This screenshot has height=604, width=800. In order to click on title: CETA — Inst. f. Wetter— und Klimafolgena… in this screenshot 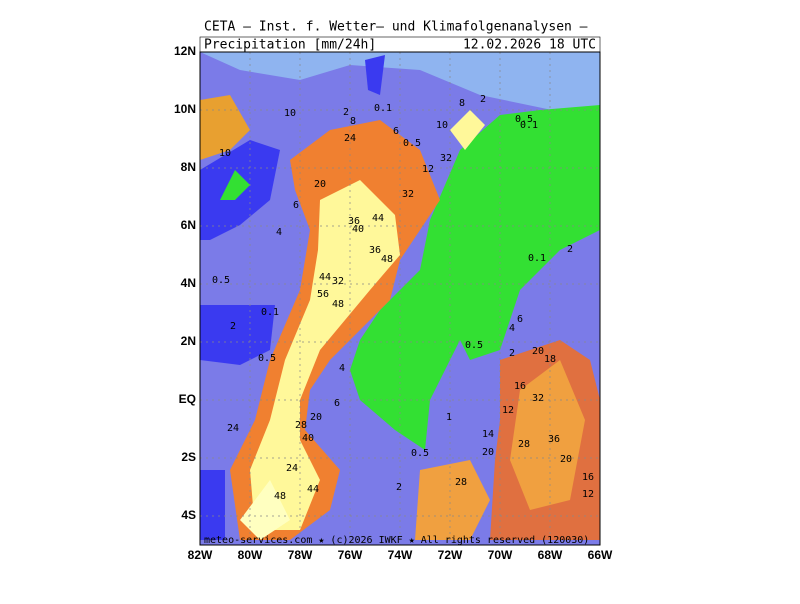, I will do `click(396, 27)`.